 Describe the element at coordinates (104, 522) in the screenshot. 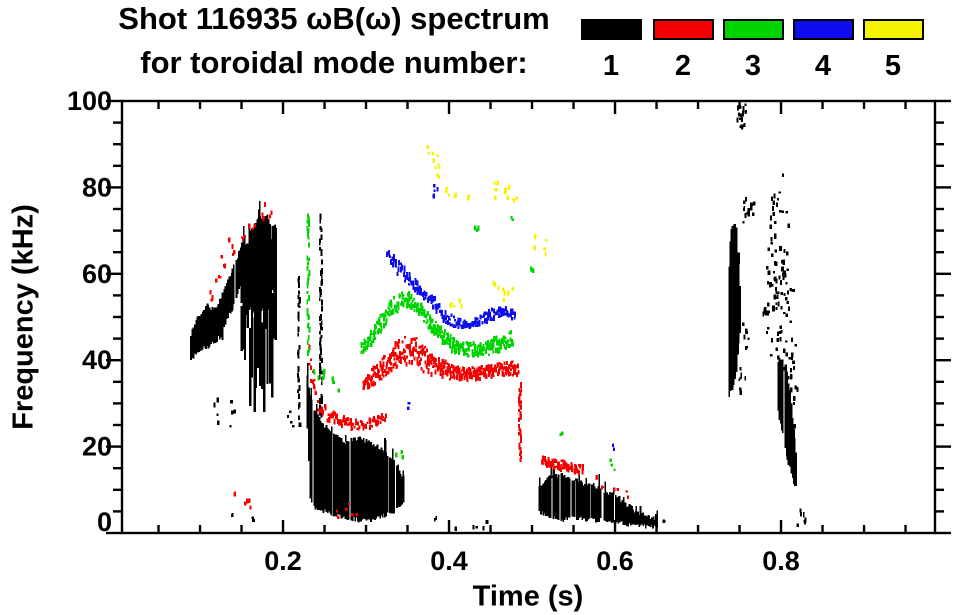

I see `svg-text: 0` at that location.